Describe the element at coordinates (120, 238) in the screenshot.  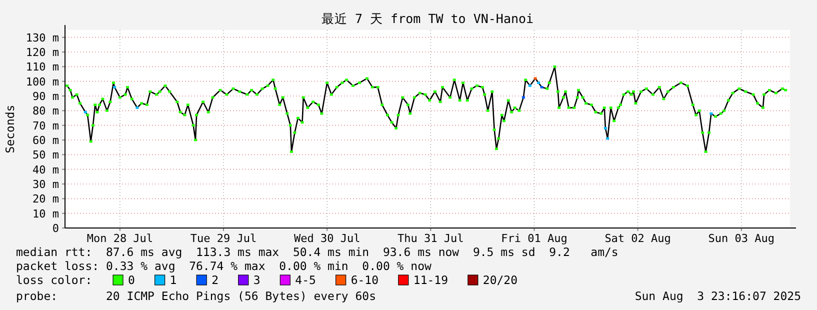
I see `x-tick-label: Mon 28 Jul` at that location.